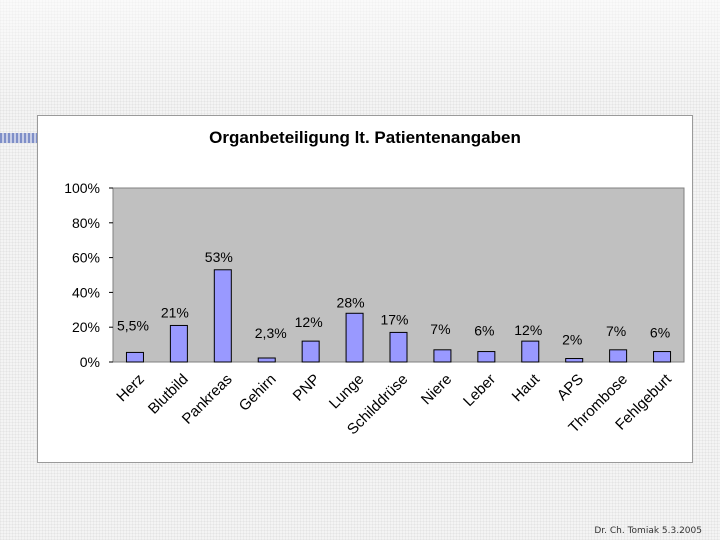  Describe the element at coordinates (479, 390) in the screenshot. I see `category-label: Leber` at that location.